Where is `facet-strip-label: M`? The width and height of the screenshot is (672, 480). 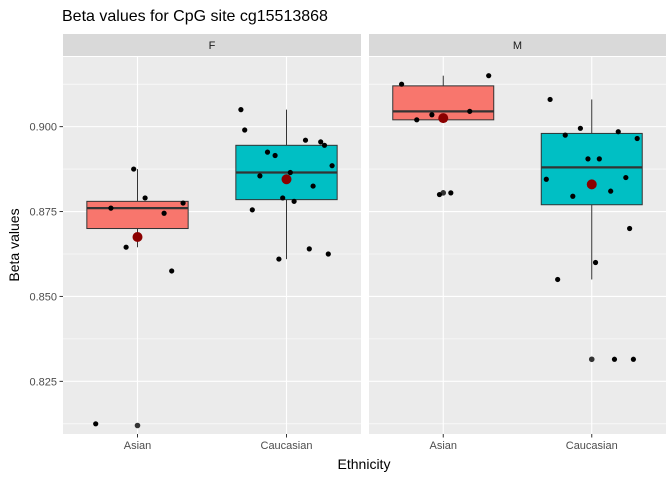
facet-strip-label: M is located at coordinates (517, 46).